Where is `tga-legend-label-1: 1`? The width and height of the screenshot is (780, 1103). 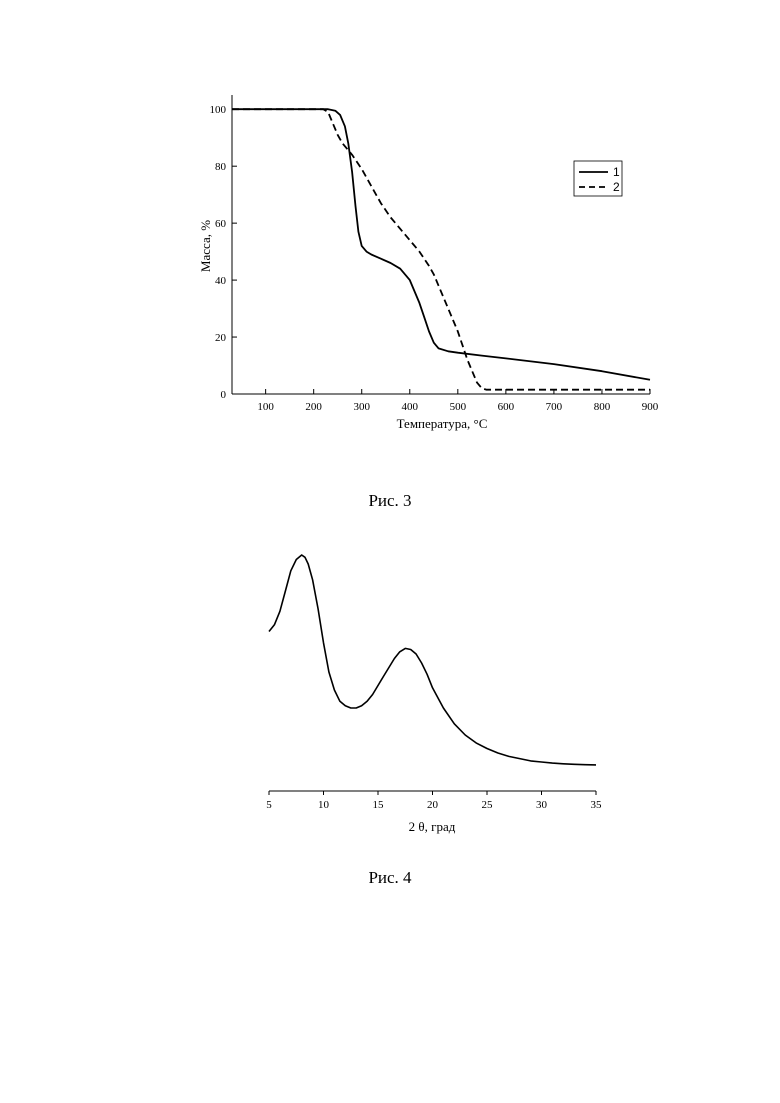
tga-legend-label-1: 1 is located at coordinates (616, 172).